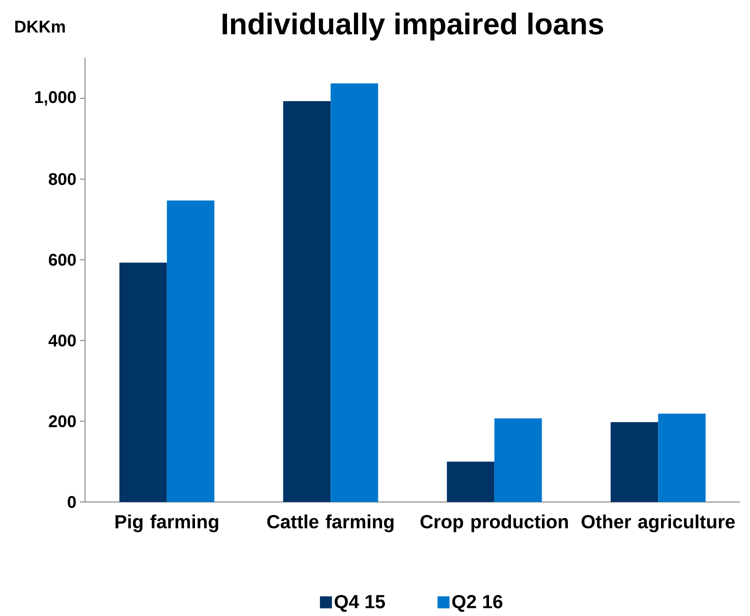 Image resolution: width=750 pixels, height=616 pixels. I want to click on chart-title: Individually impaired loans, so click(413, 26).